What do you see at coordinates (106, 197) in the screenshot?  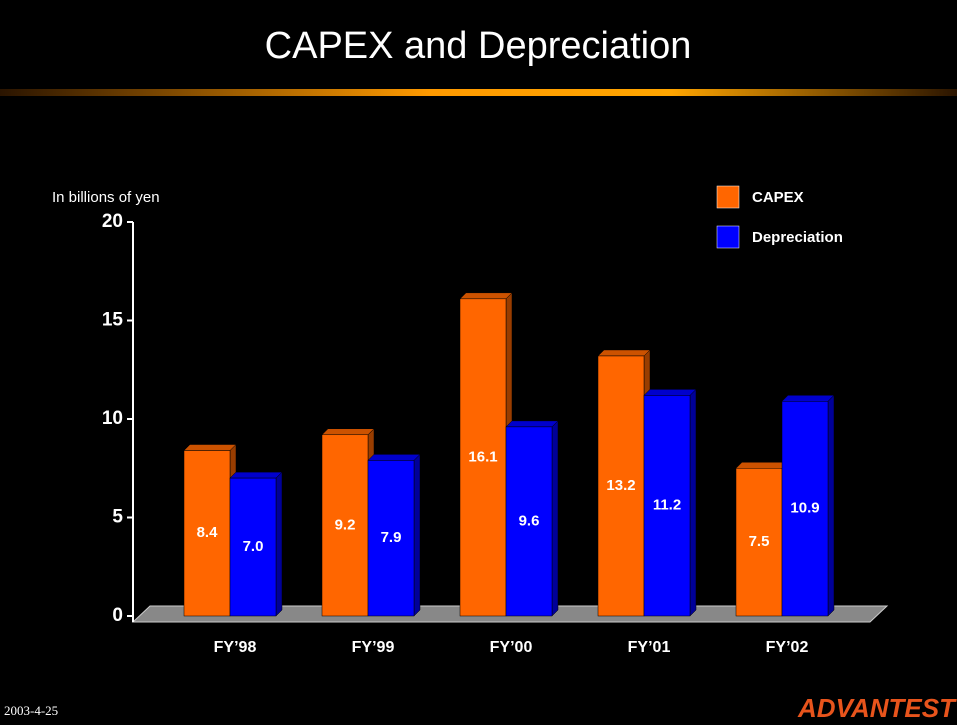 I see `y-axis-label: In billions of yen` at bounding box center [106, 197].